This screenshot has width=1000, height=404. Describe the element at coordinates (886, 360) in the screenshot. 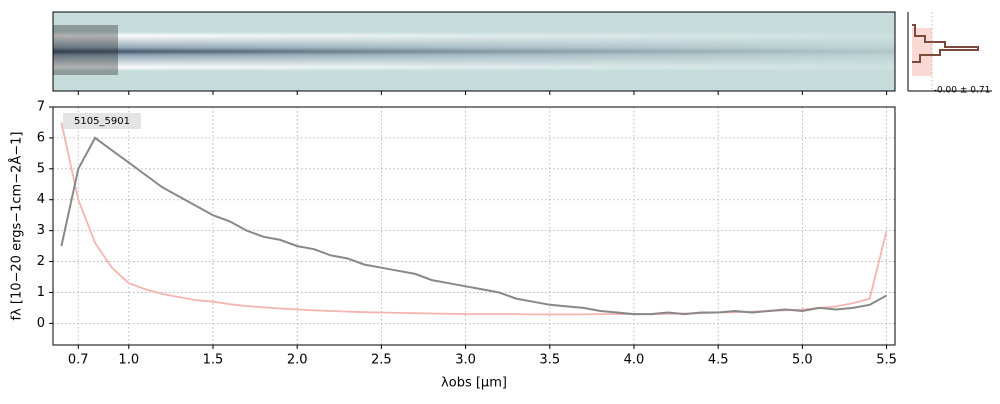

I see `x-tick-label: 5.5` at that location.